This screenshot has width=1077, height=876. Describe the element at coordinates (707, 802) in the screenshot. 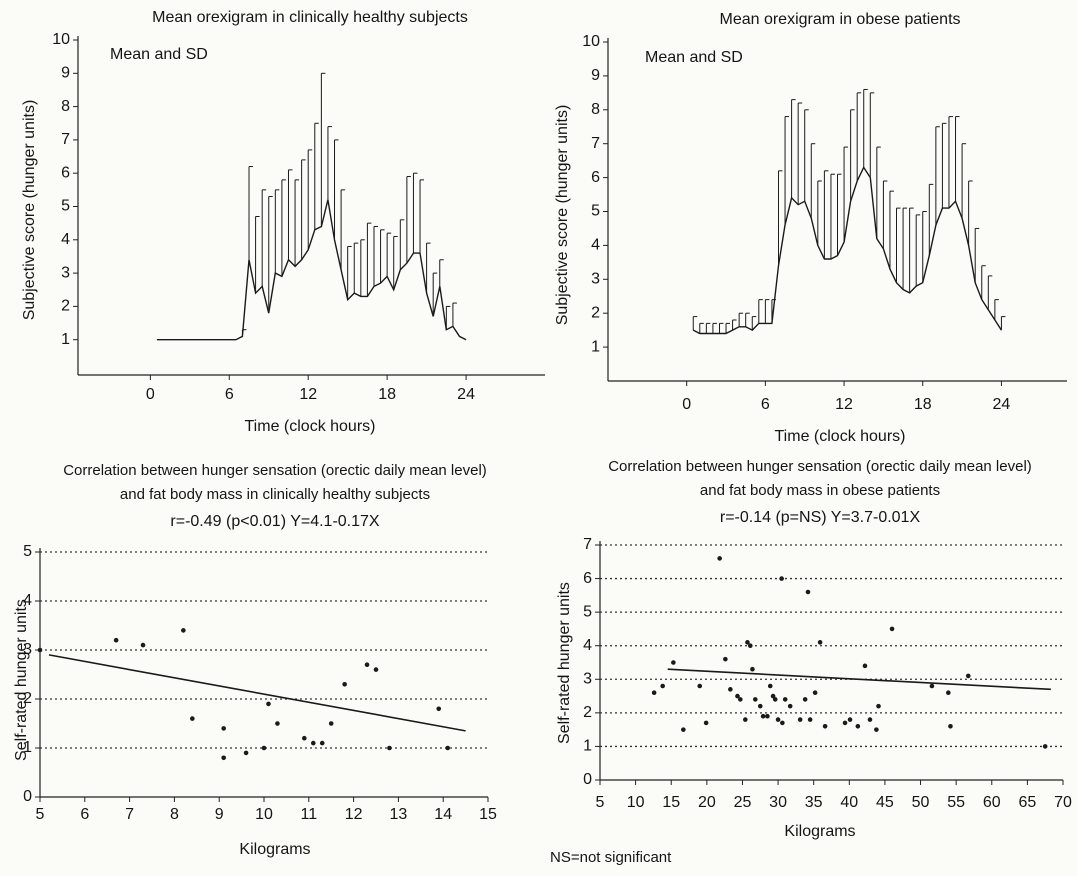

I see `x-tick-label: 20` at that location.